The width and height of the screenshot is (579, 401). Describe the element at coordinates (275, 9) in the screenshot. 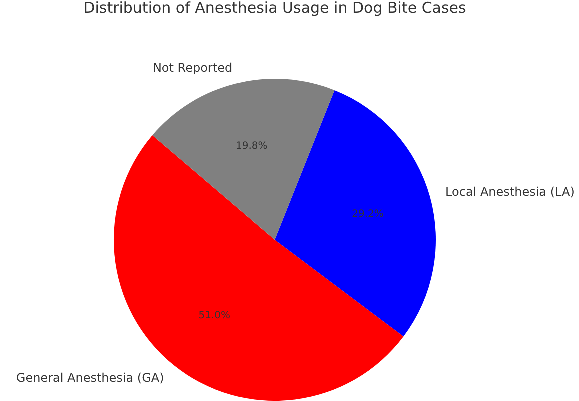

I see `chart-title: Distribution of Anesthesia Usage in Dog Bite Cases` at that location.